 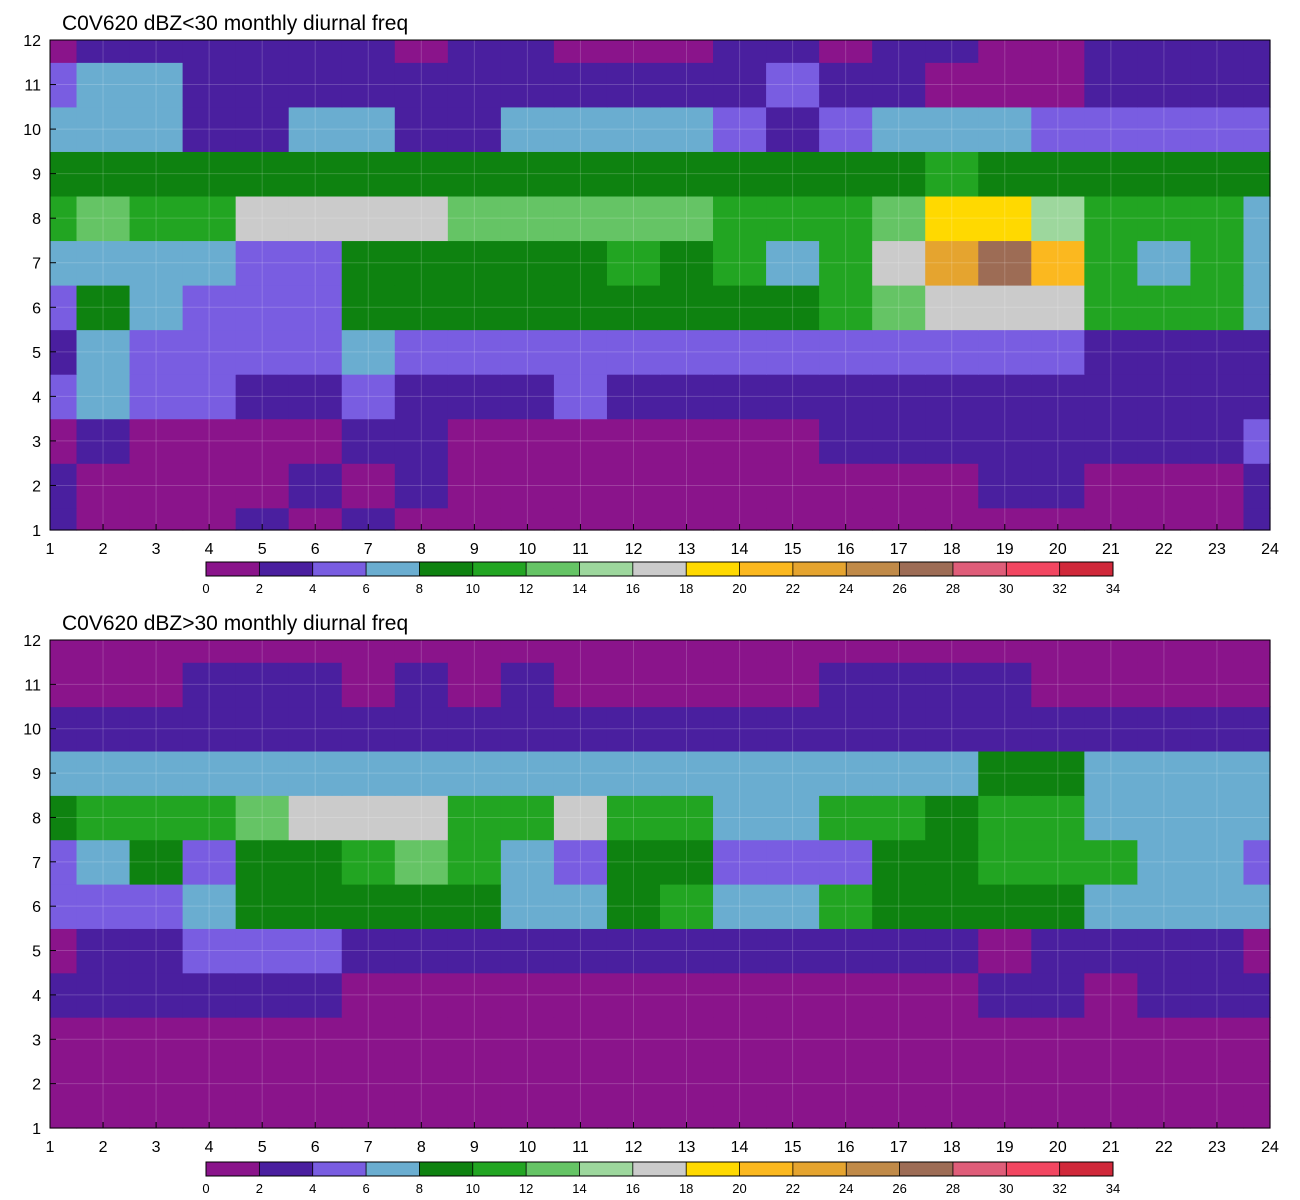 What do you see at coordinates (1006, 1188) in the screenshot?
I see `colorbar-tick-label: 30` at bounding box center [1006, 1188].